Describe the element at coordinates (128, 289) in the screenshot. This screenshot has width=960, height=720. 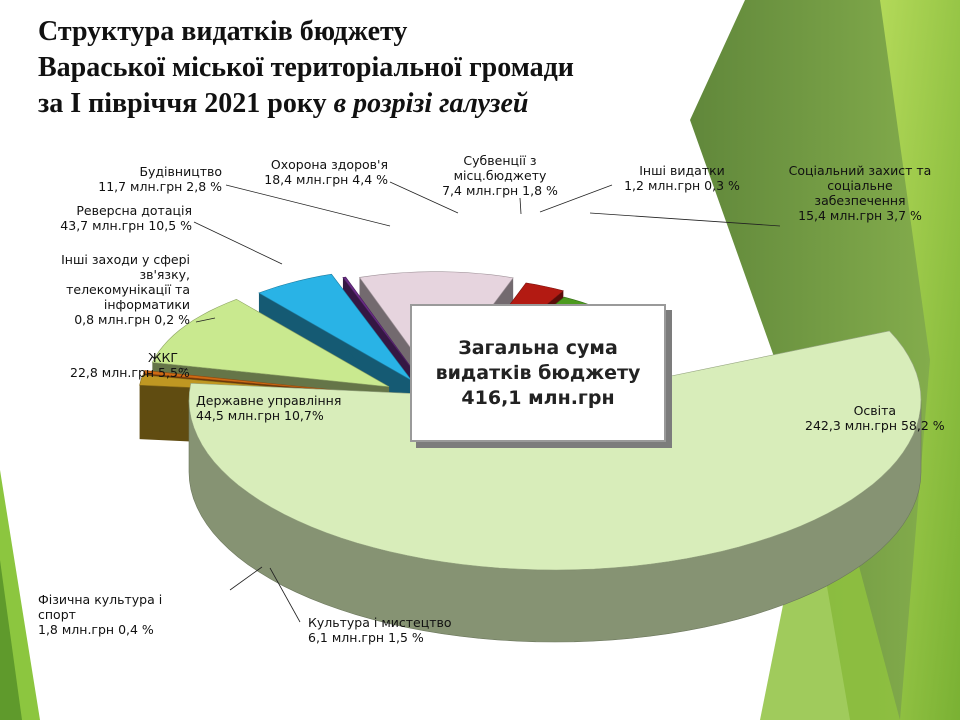
I see `slice-label-5-line-2: телекомунікації та` at that location.